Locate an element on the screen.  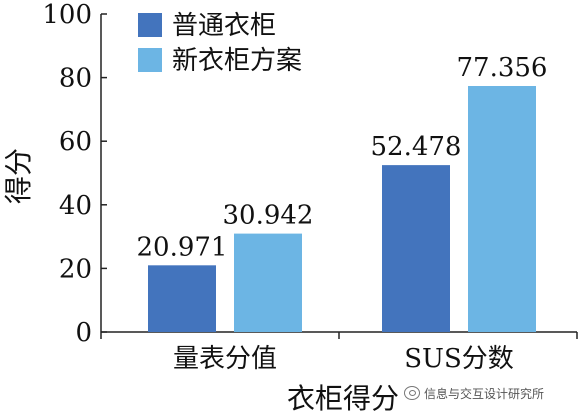
watermark-text: 信息与交互设计研究所 is located at coordinates (484, 393).